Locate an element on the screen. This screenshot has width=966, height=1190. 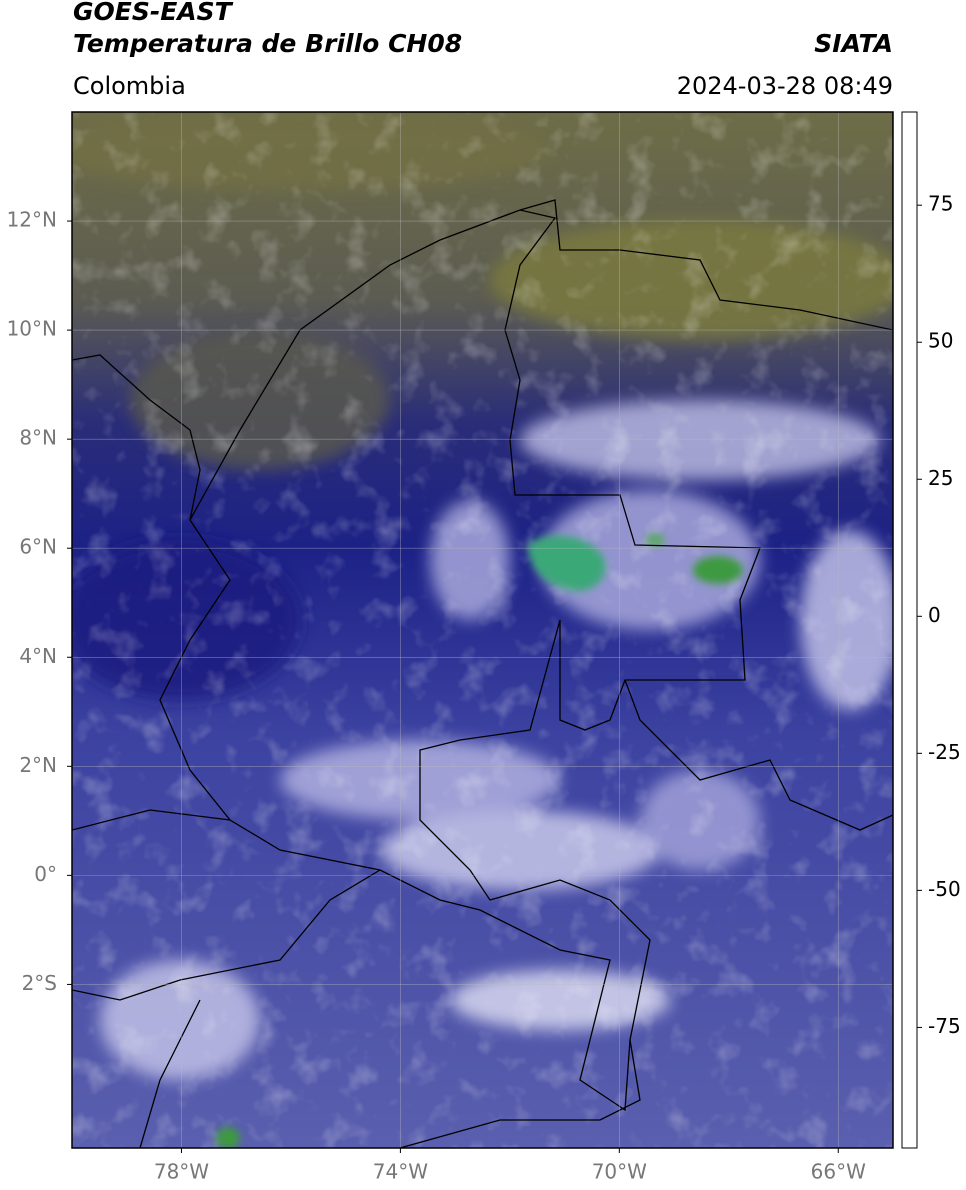
y-tick-label: 6°N is located at coordinates (38, 547).